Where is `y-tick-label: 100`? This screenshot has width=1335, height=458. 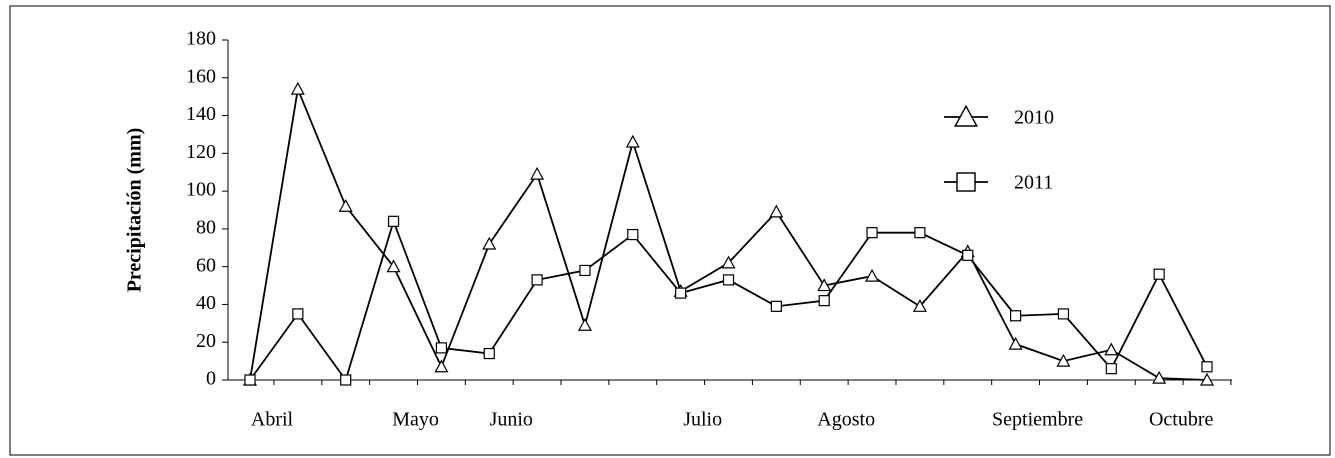 y-tick-label: 100 is located at coordinates (201, 190).